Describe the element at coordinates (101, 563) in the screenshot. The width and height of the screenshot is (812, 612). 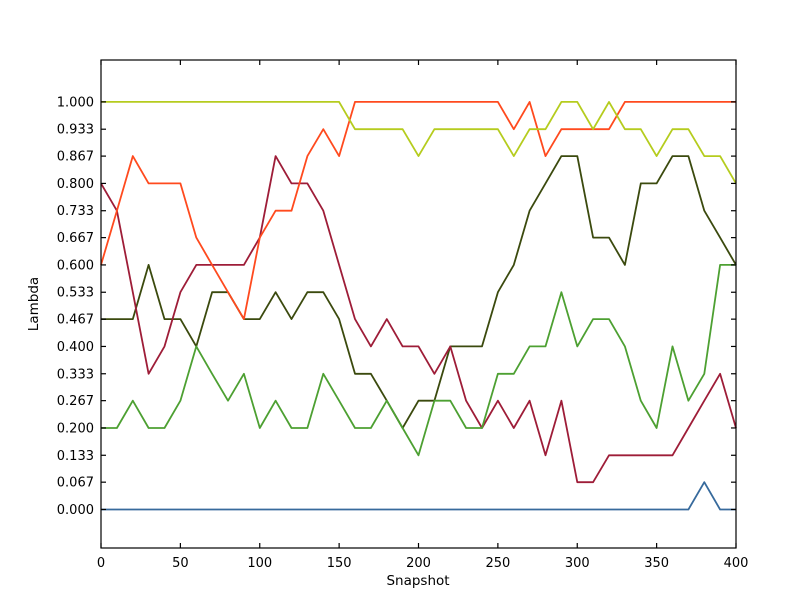
I see `x-tick-label: 0` at that location.